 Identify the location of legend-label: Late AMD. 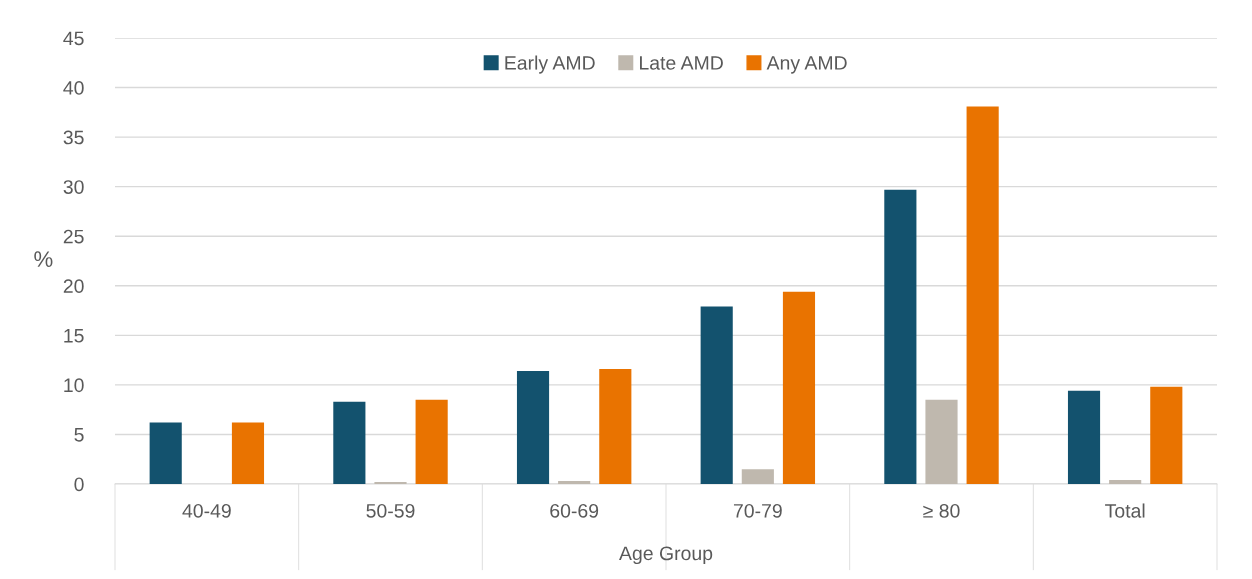
(681, 63).